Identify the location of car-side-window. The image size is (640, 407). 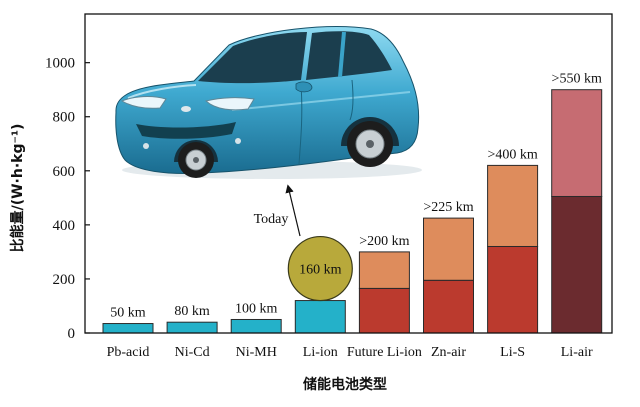
(349, 55).